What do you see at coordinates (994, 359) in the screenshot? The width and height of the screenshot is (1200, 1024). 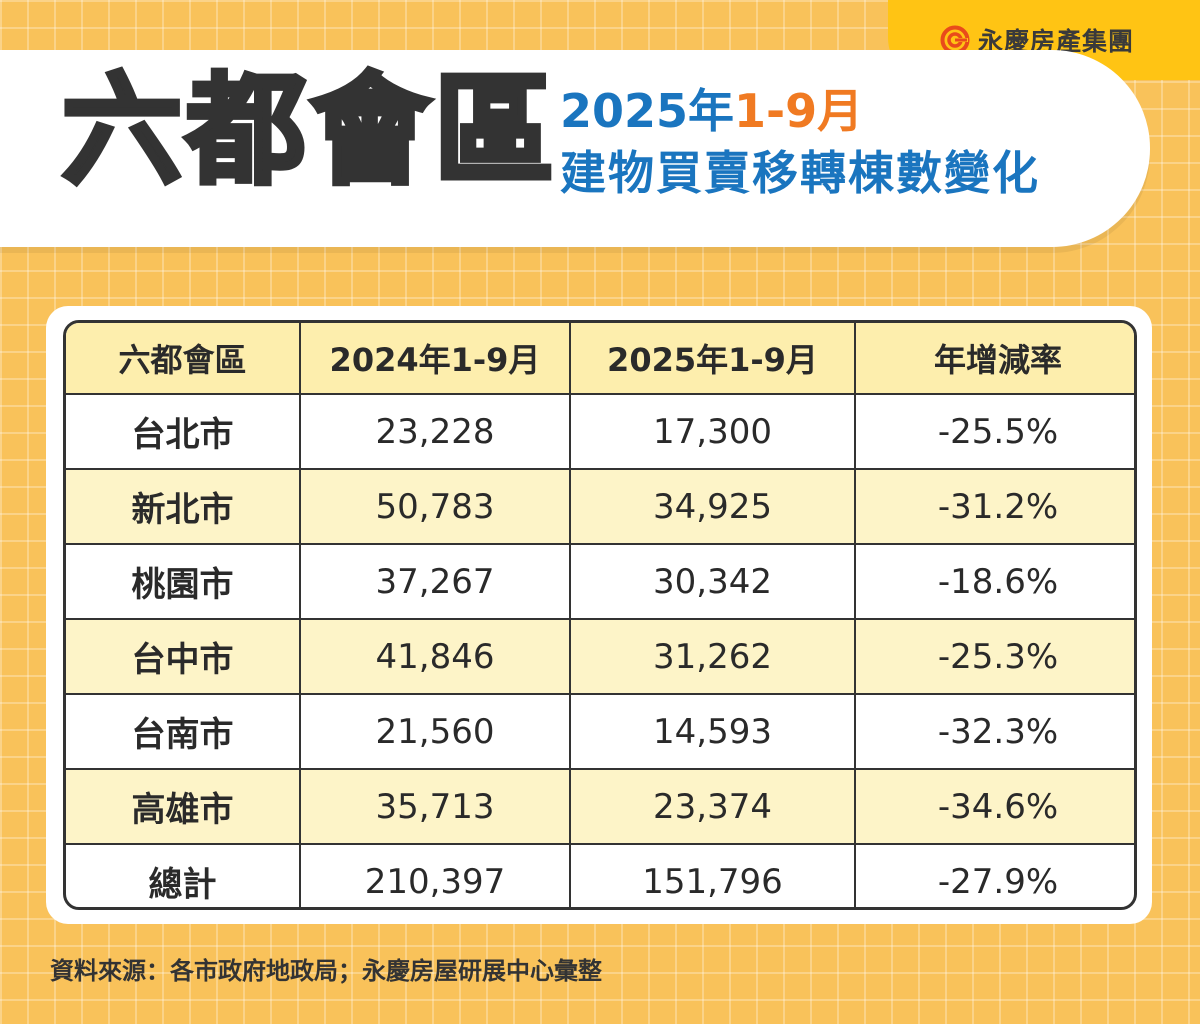 I see `column-header-change: 年增減率` at bounding box center [994, 359].